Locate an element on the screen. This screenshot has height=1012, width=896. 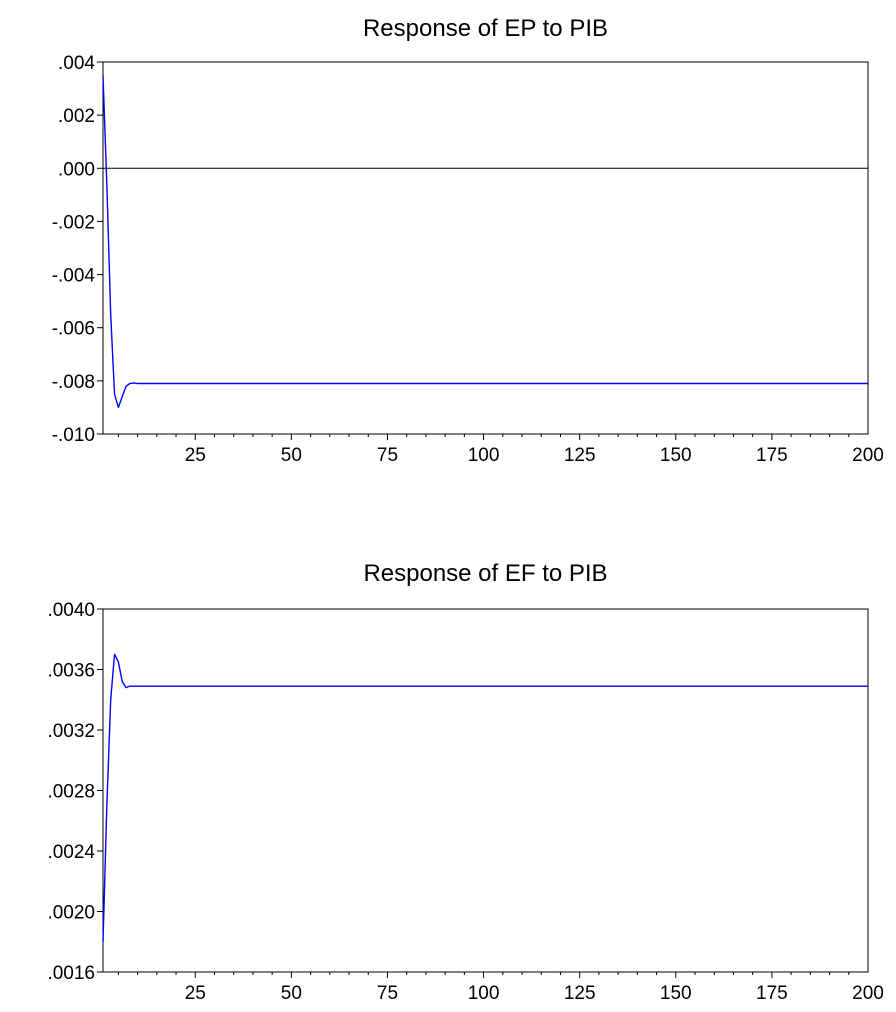
y-tick-label: .004 is located at coordinates (76, 63).